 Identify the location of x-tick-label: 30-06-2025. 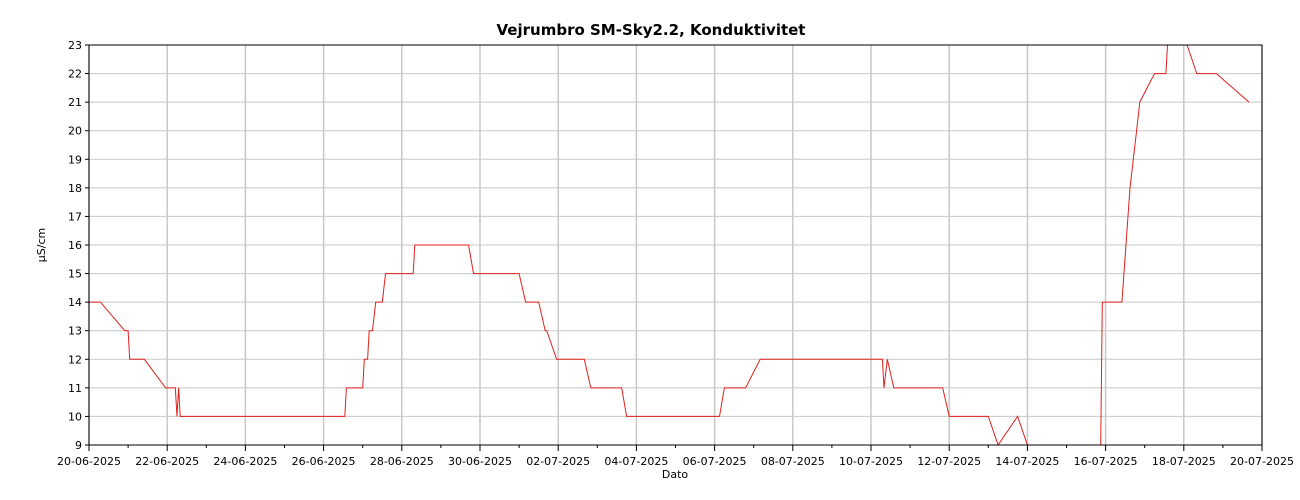
(480, 461).